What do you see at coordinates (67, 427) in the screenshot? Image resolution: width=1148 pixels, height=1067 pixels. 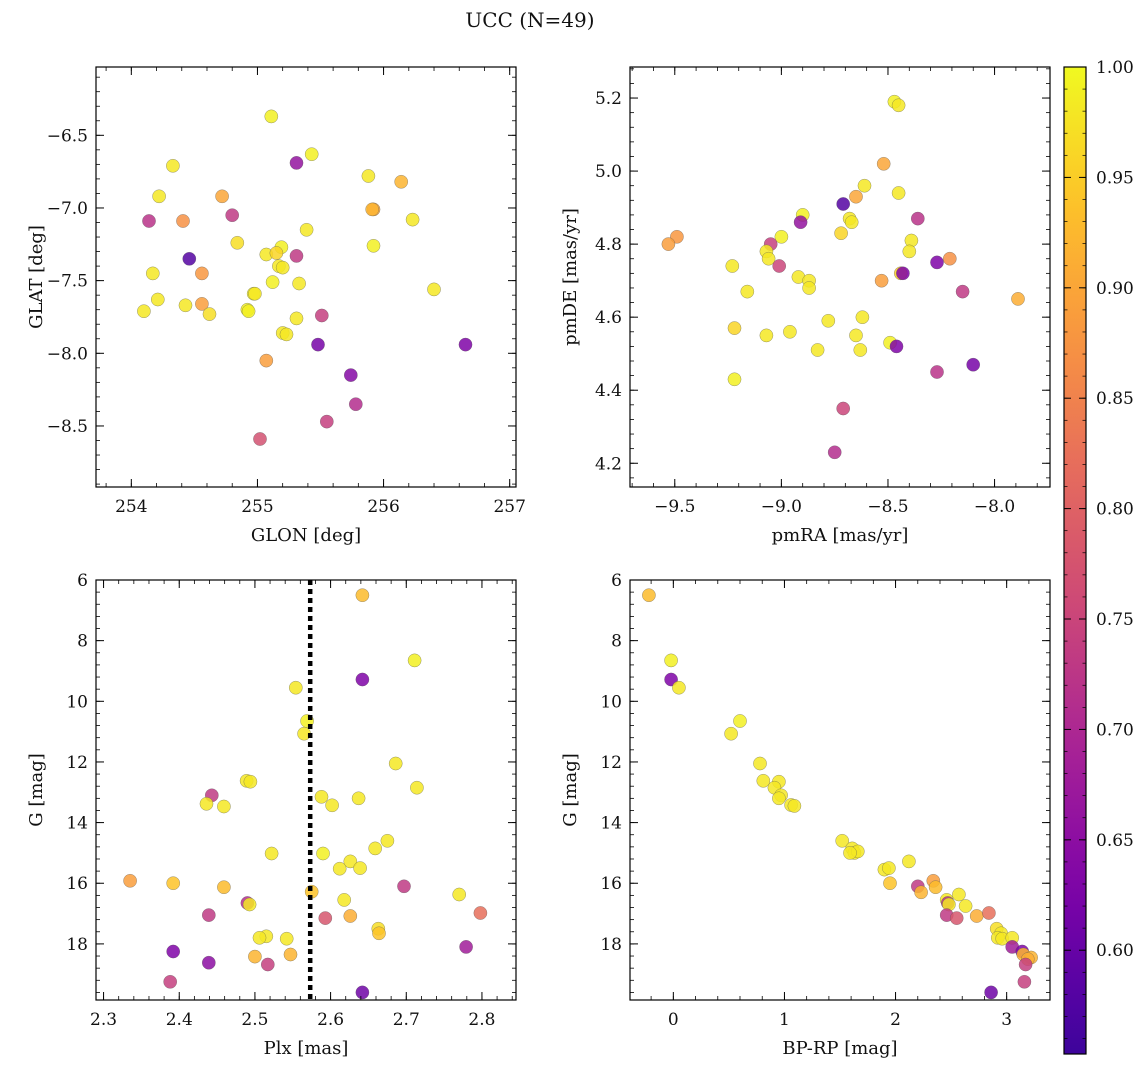 I see `y-tick-label: −8.5` at bounding box center [67, 427].